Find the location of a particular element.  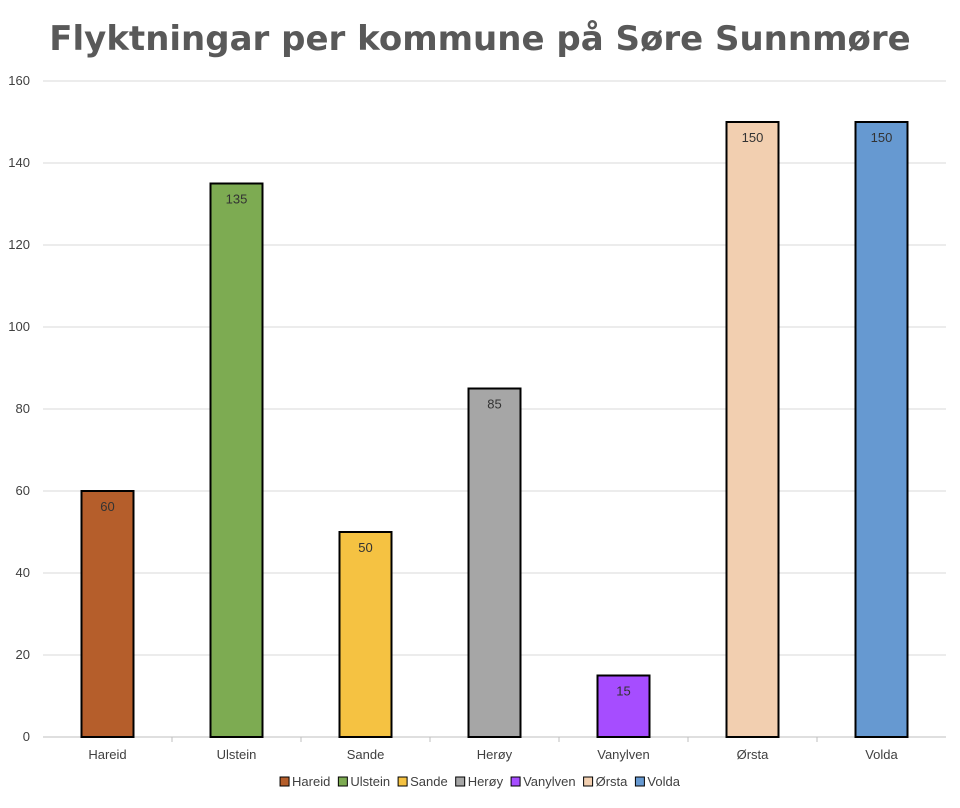

y-tick-label: 100 is located at coordinates (19, 326).